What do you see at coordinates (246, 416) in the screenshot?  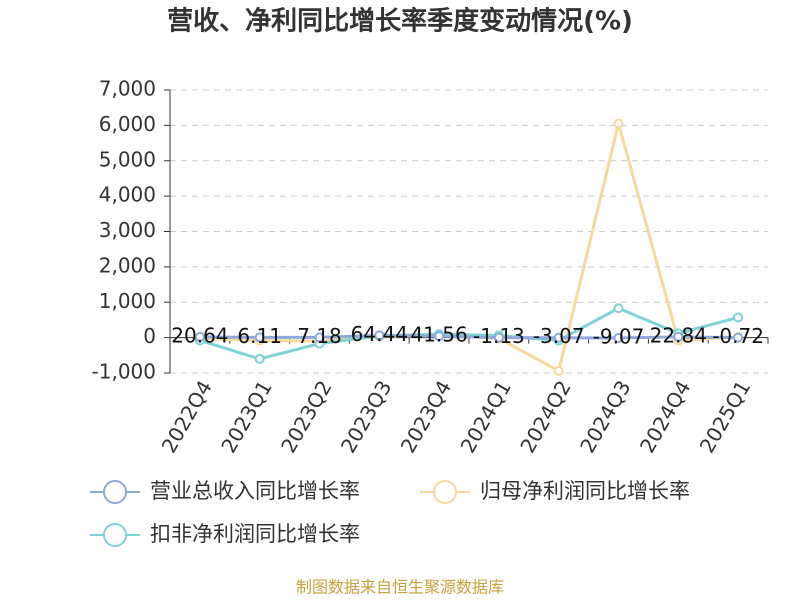 I see `x-tick-label: 2023Q1` at bounding box center [246, 416].